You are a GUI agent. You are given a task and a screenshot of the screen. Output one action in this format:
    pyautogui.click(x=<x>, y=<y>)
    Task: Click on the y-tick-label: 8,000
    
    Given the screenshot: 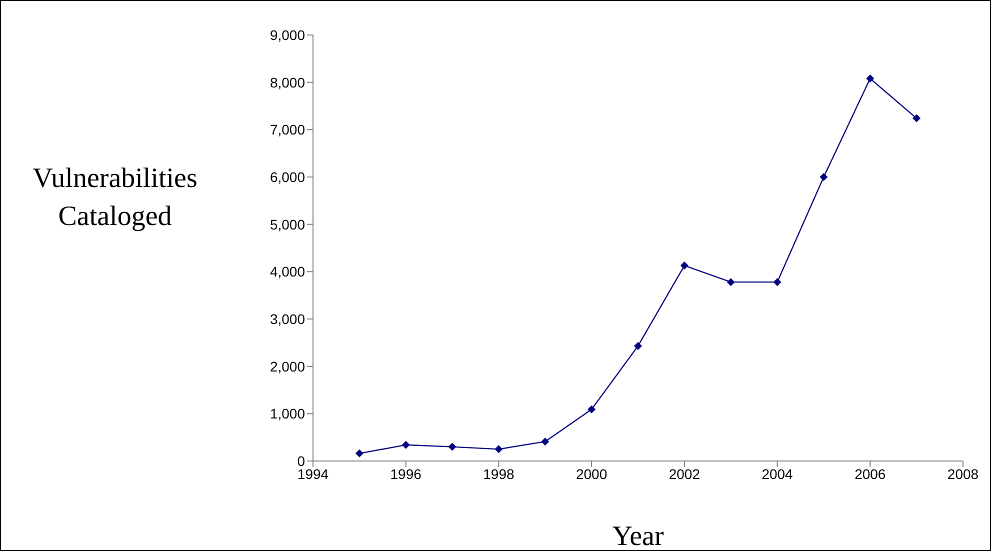 What is the action you would take?
    pyautogui.click(x=288, y=82)
    